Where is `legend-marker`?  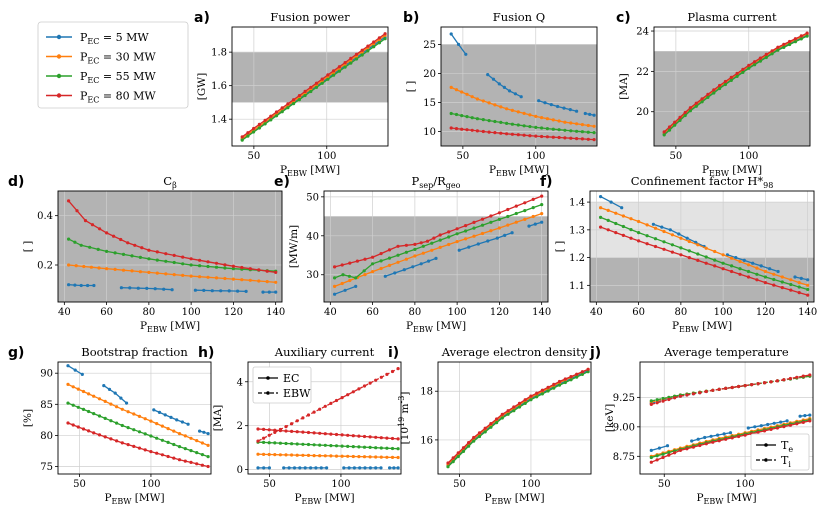
legend-marker is located at coordinates (59, 56).